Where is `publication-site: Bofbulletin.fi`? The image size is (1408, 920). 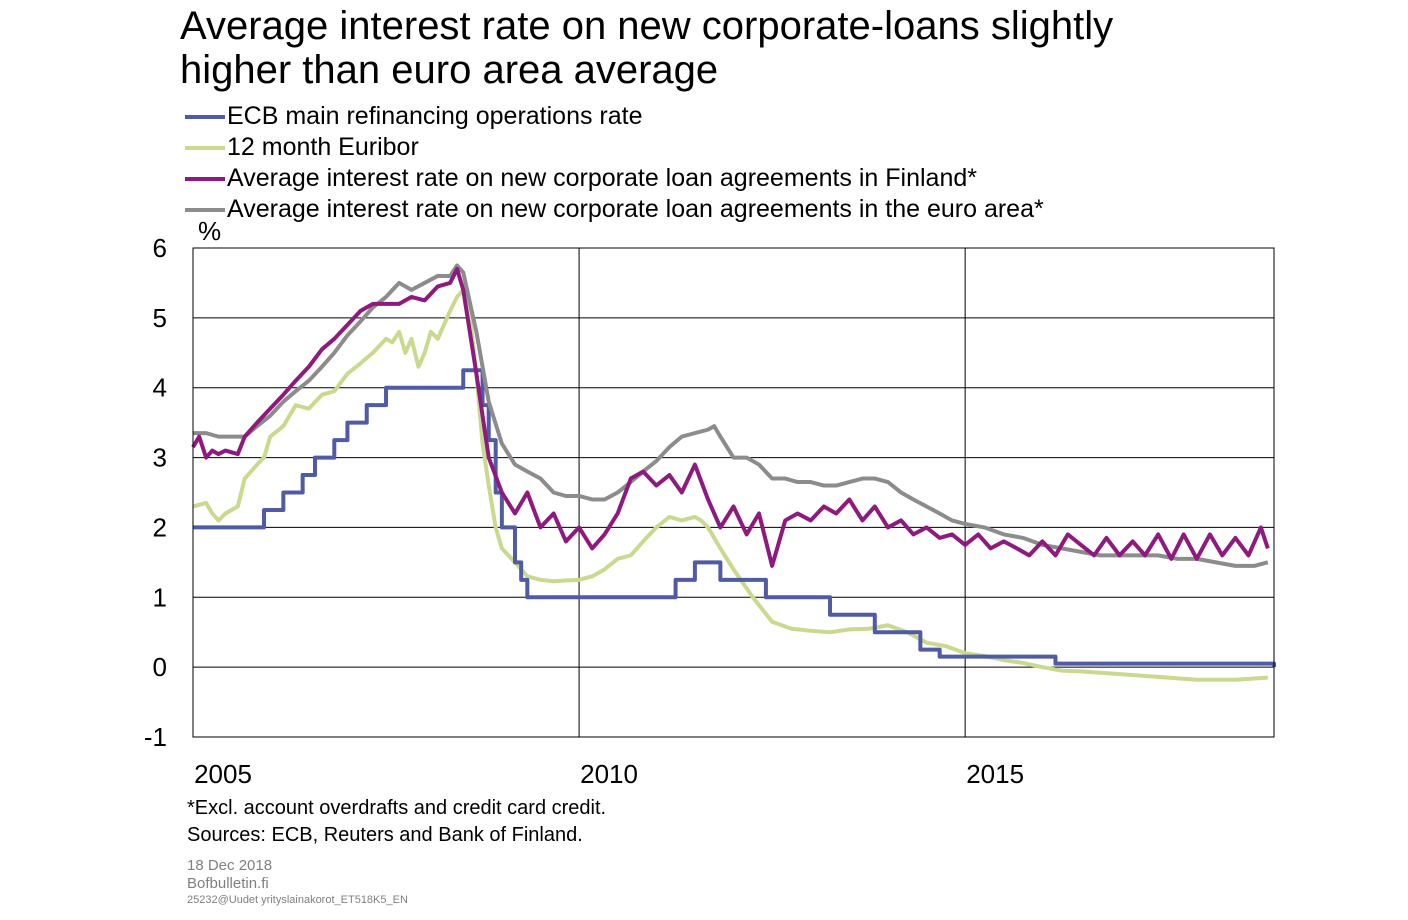
publication-site: Bofbulletin.fi is located at coordinates (228, 883).